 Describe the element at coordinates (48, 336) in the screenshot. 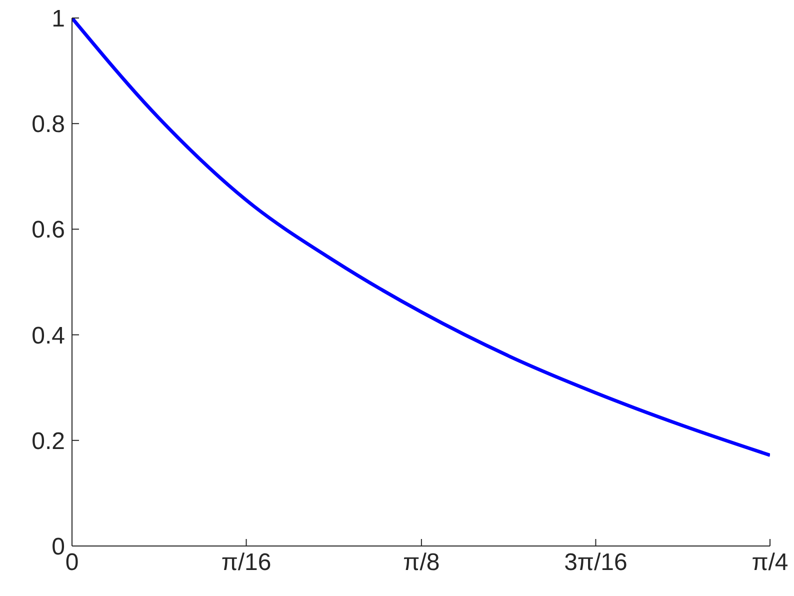

I see `y-tick-label: 0.4` at that location.